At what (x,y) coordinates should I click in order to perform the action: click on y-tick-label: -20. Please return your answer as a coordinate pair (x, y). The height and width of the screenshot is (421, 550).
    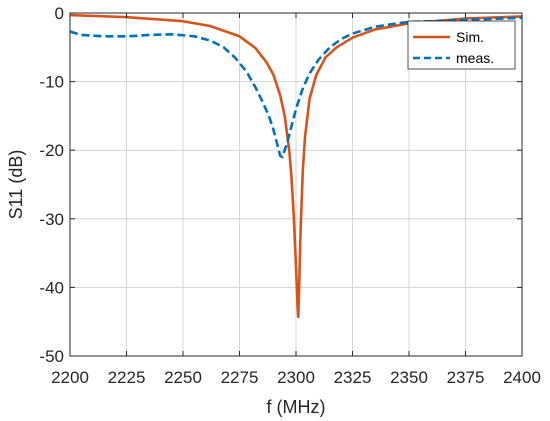
    Looking at the image, I should click on (51, 150).